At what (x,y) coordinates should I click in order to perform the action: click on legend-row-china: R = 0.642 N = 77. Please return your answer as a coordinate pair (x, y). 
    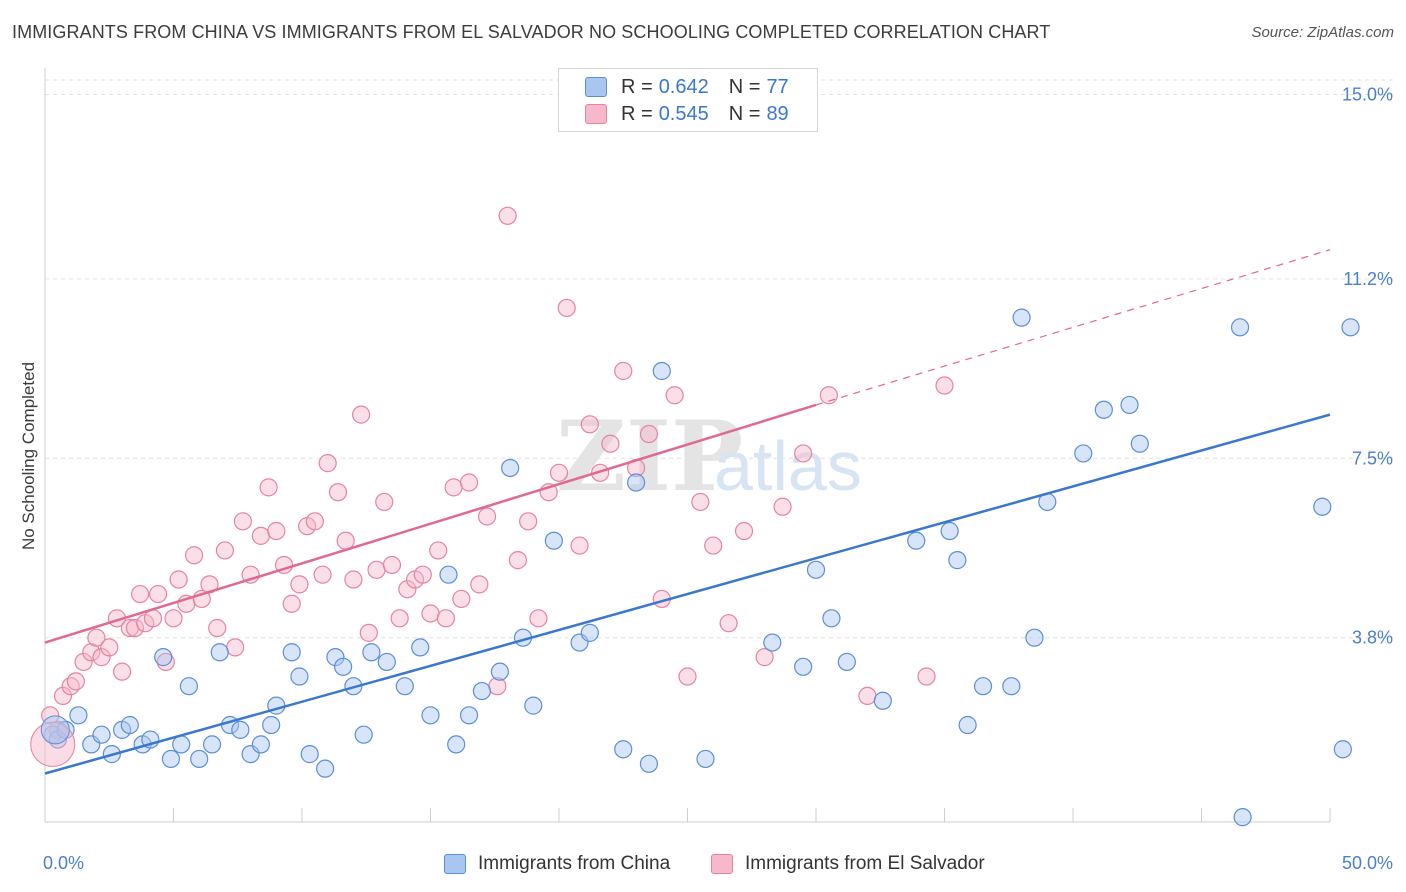
    Looking at the image, I should click on (687, 87).